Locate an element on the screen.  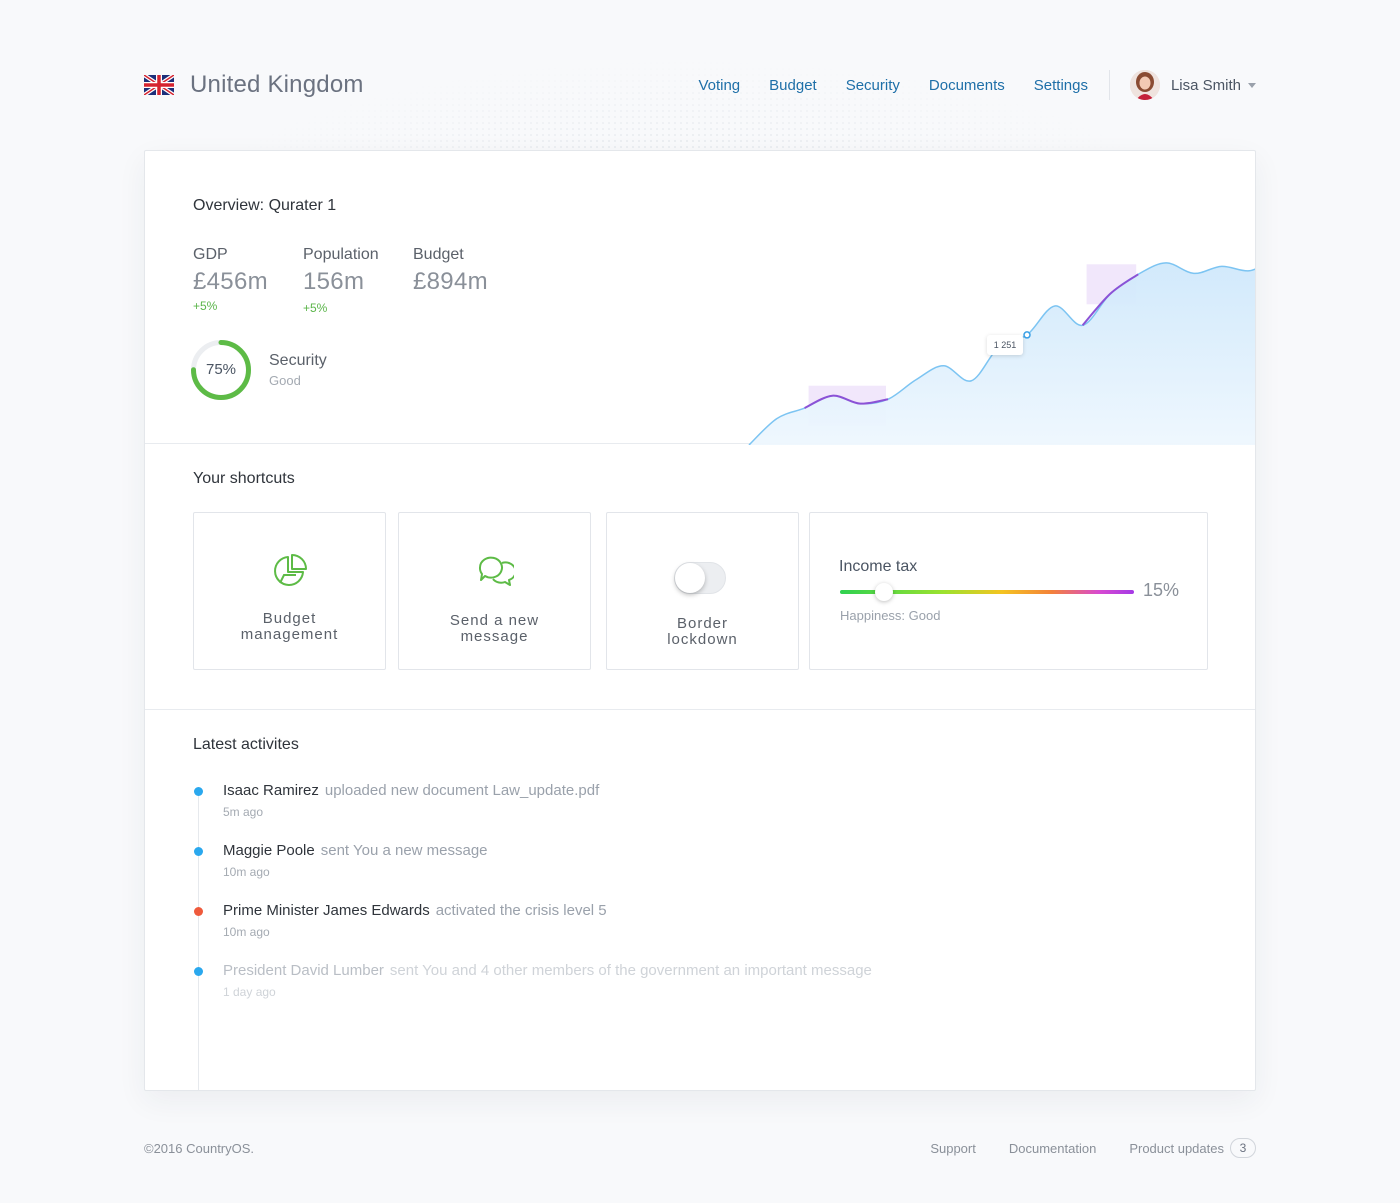
footer-link-product-updates: Product updates is located at coordinates (1176, 1148).